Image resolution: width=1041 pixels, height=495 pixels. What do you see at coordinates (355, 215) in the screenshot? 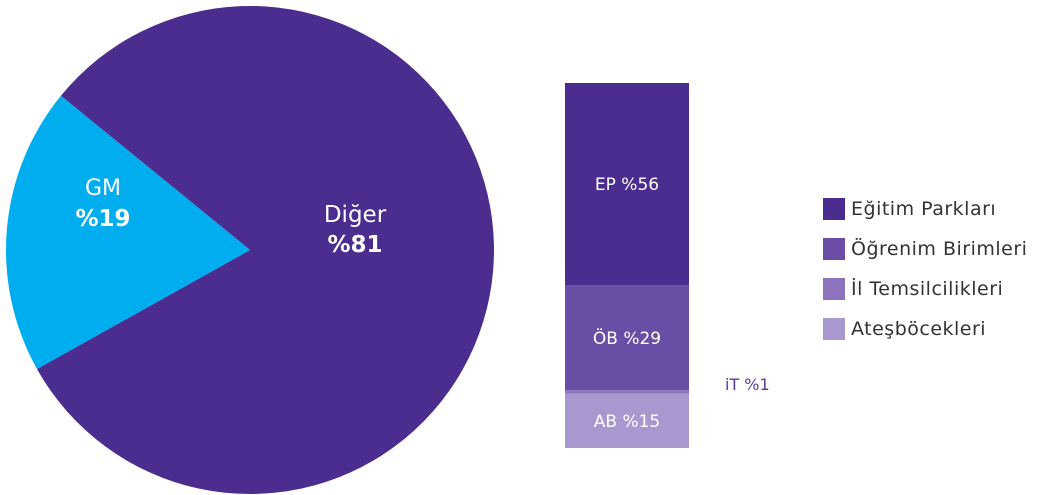
I see `pie-label-diger-name: Diğer` at bounding box center [355, 215].